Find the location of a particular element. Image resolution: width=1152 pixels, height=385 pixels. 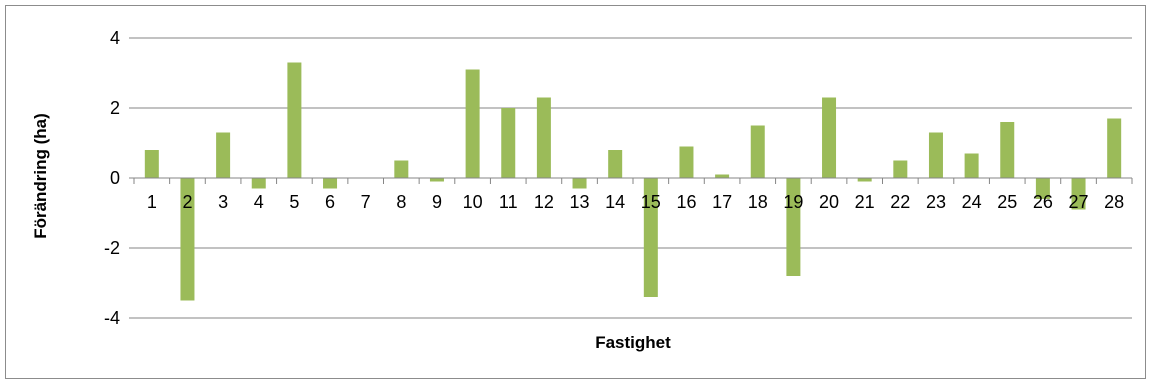

x-tick-label: 8 is located at coordinates (401, 202).